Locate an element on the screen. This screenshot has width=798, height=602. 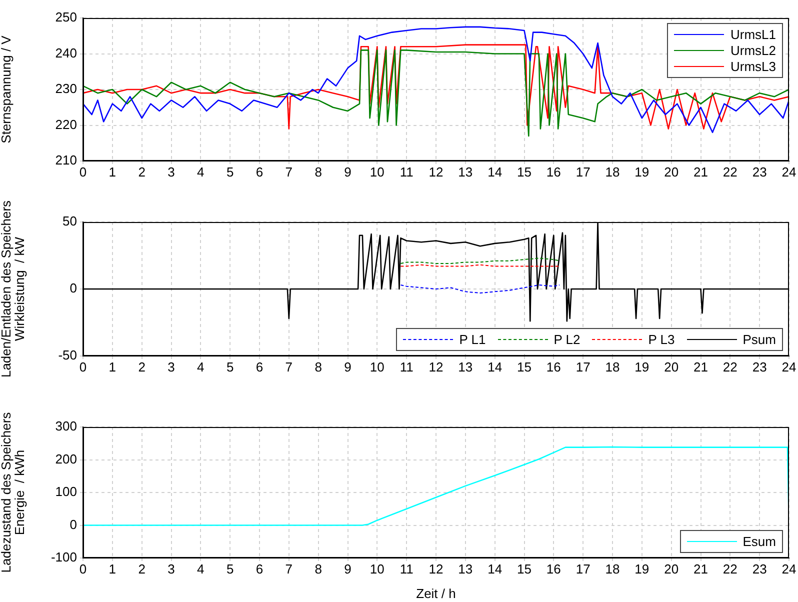
y-tick-label: 250 is located at coordinates (66, 17).